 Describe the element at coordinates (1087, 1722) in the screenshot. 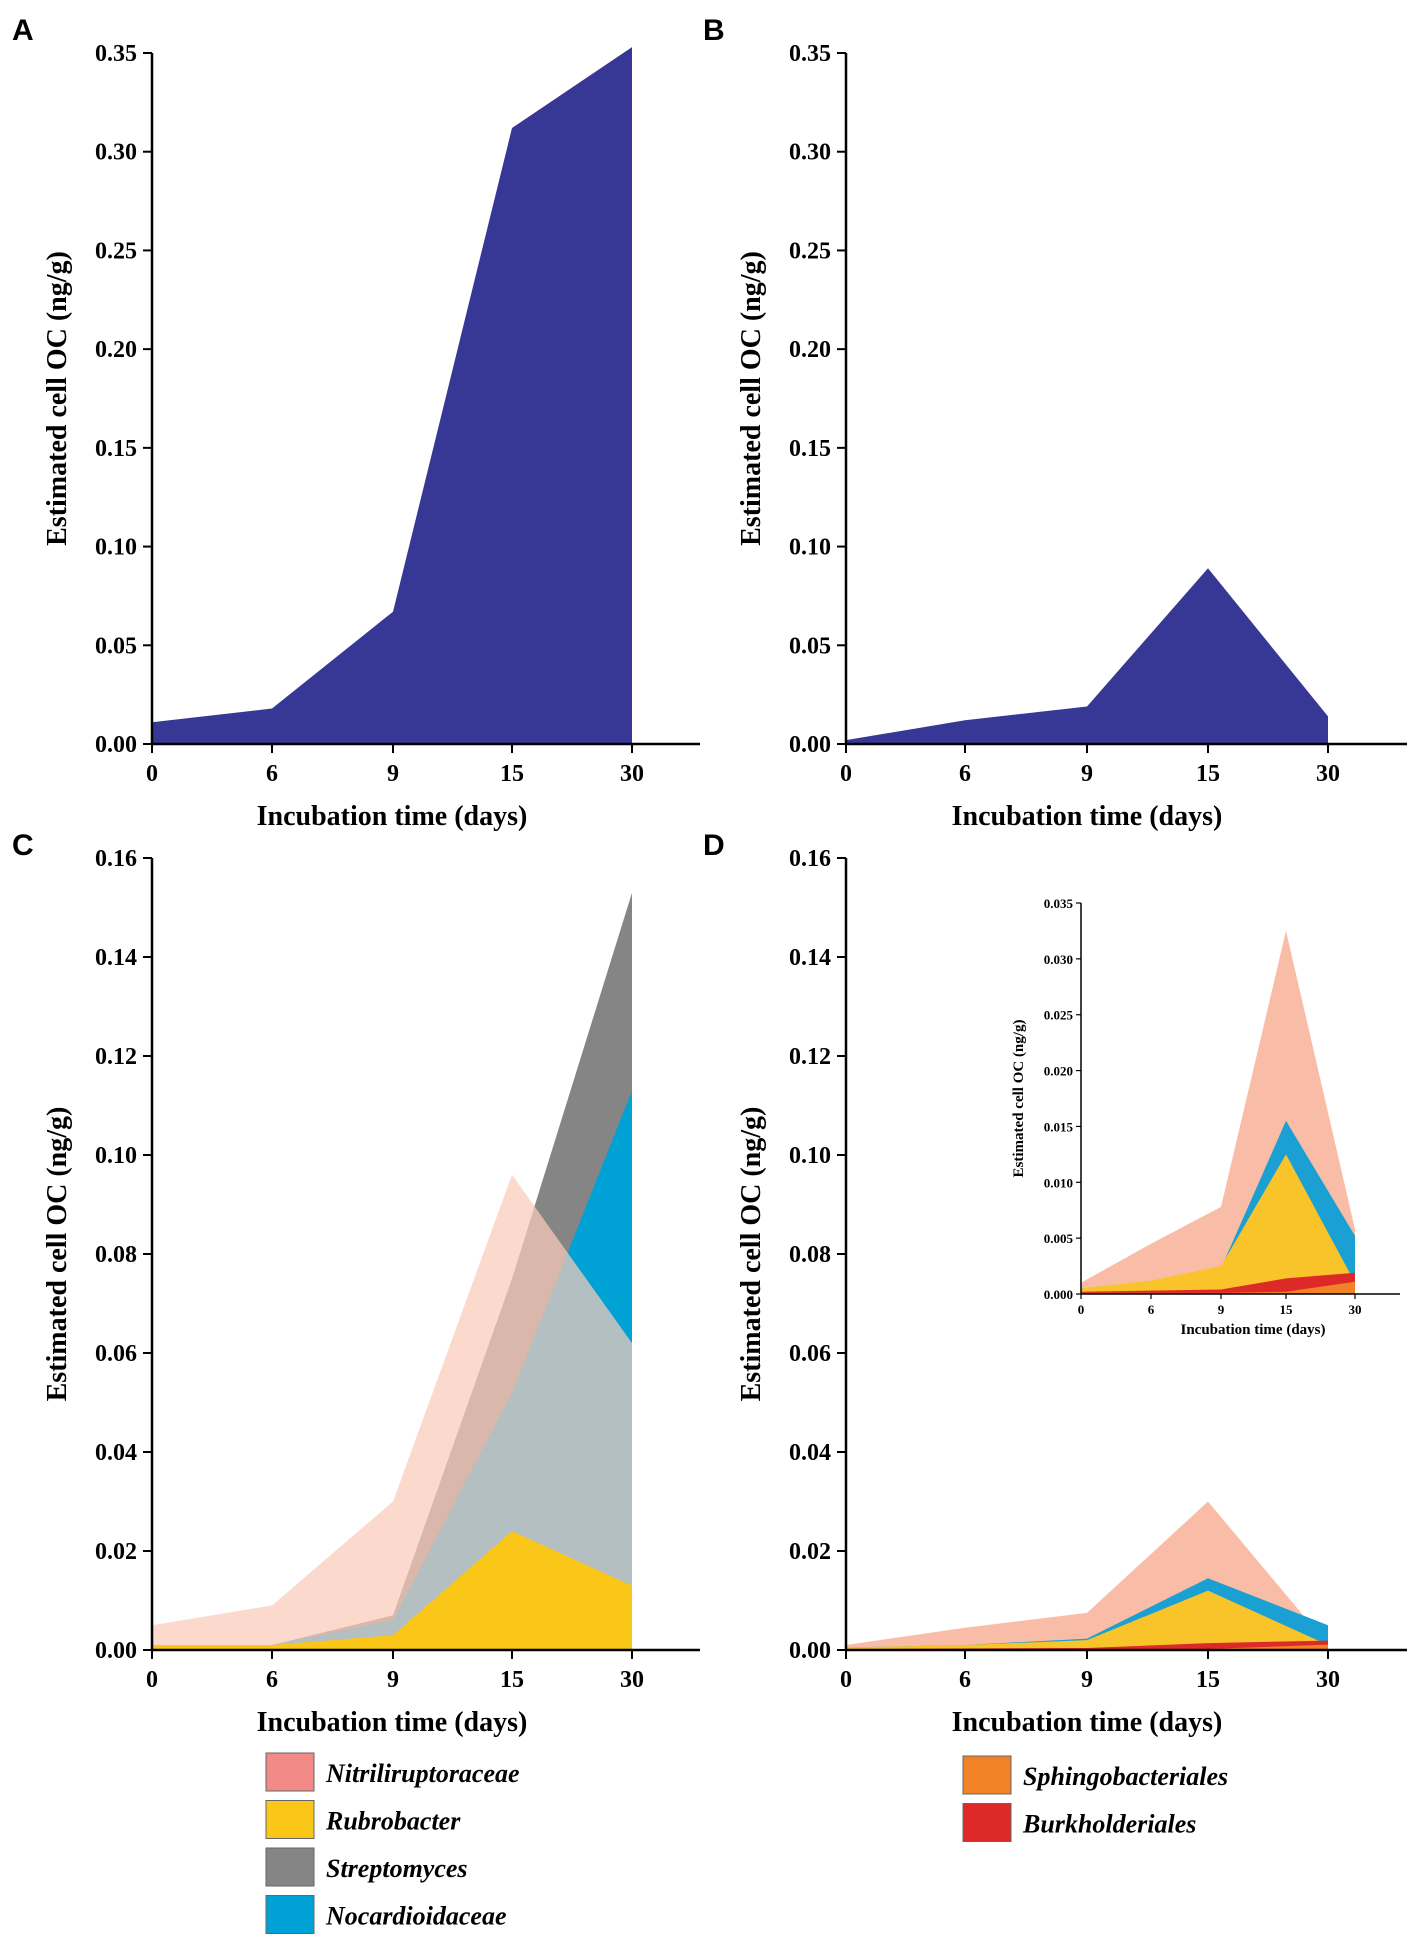

I see `panel-d-x-axis-title: Incubation time (days)` at that location.